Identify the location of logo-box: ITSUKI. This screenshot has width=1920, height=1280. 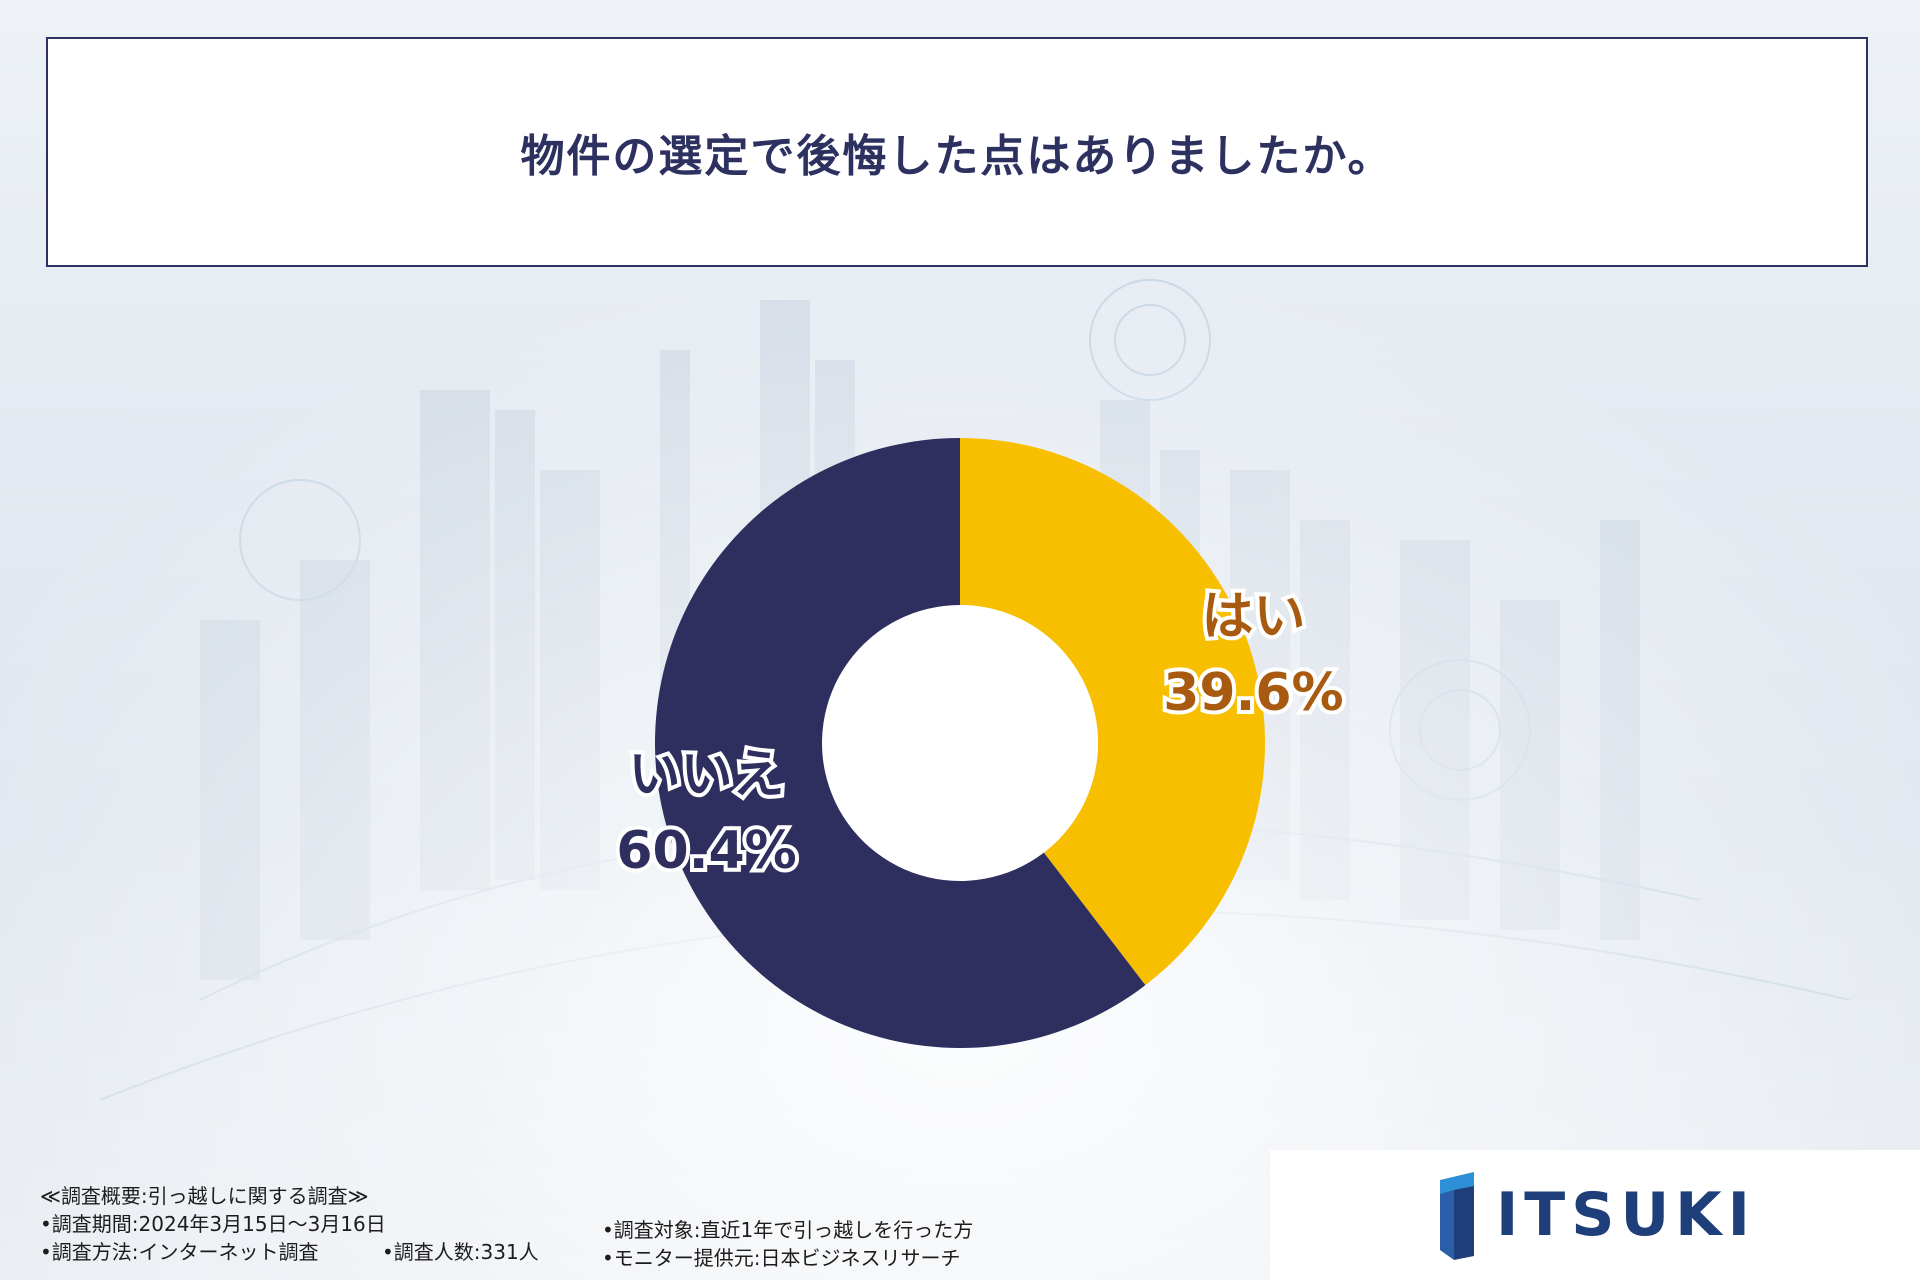
(1595, 1215).